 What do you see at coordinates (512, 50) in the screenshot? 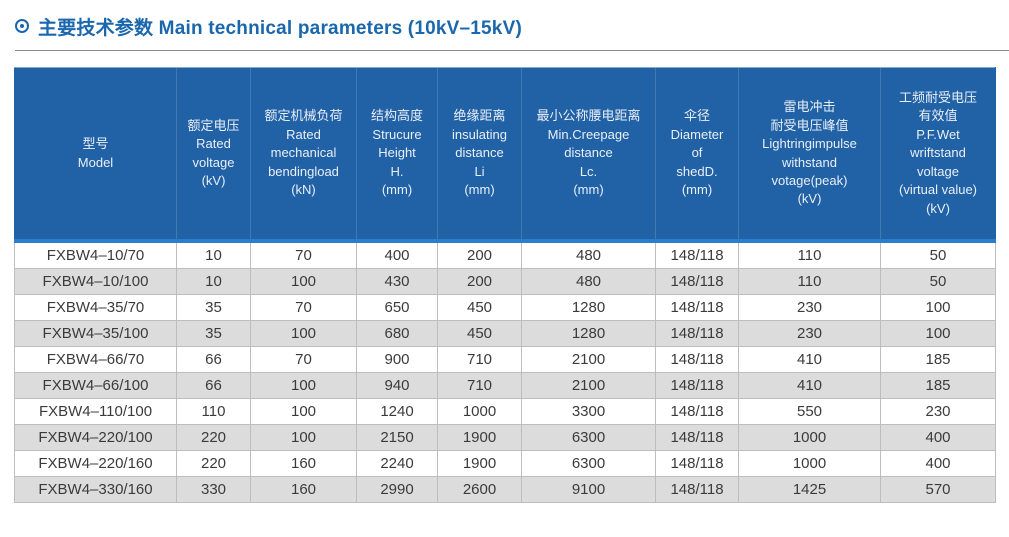
I see `title-divider` at bounding box center [512, 50].